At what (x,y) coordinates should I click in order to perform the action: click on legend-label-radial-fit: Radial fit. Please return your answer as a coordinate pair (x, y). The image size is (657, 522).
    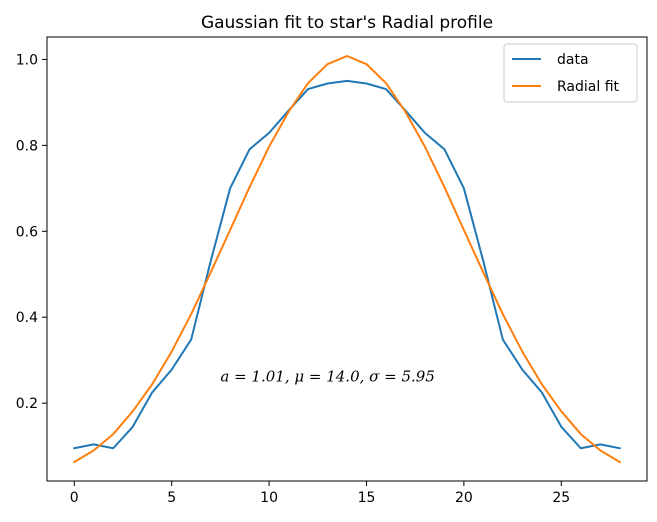
    Looking at the image, I should click on (588, 87).